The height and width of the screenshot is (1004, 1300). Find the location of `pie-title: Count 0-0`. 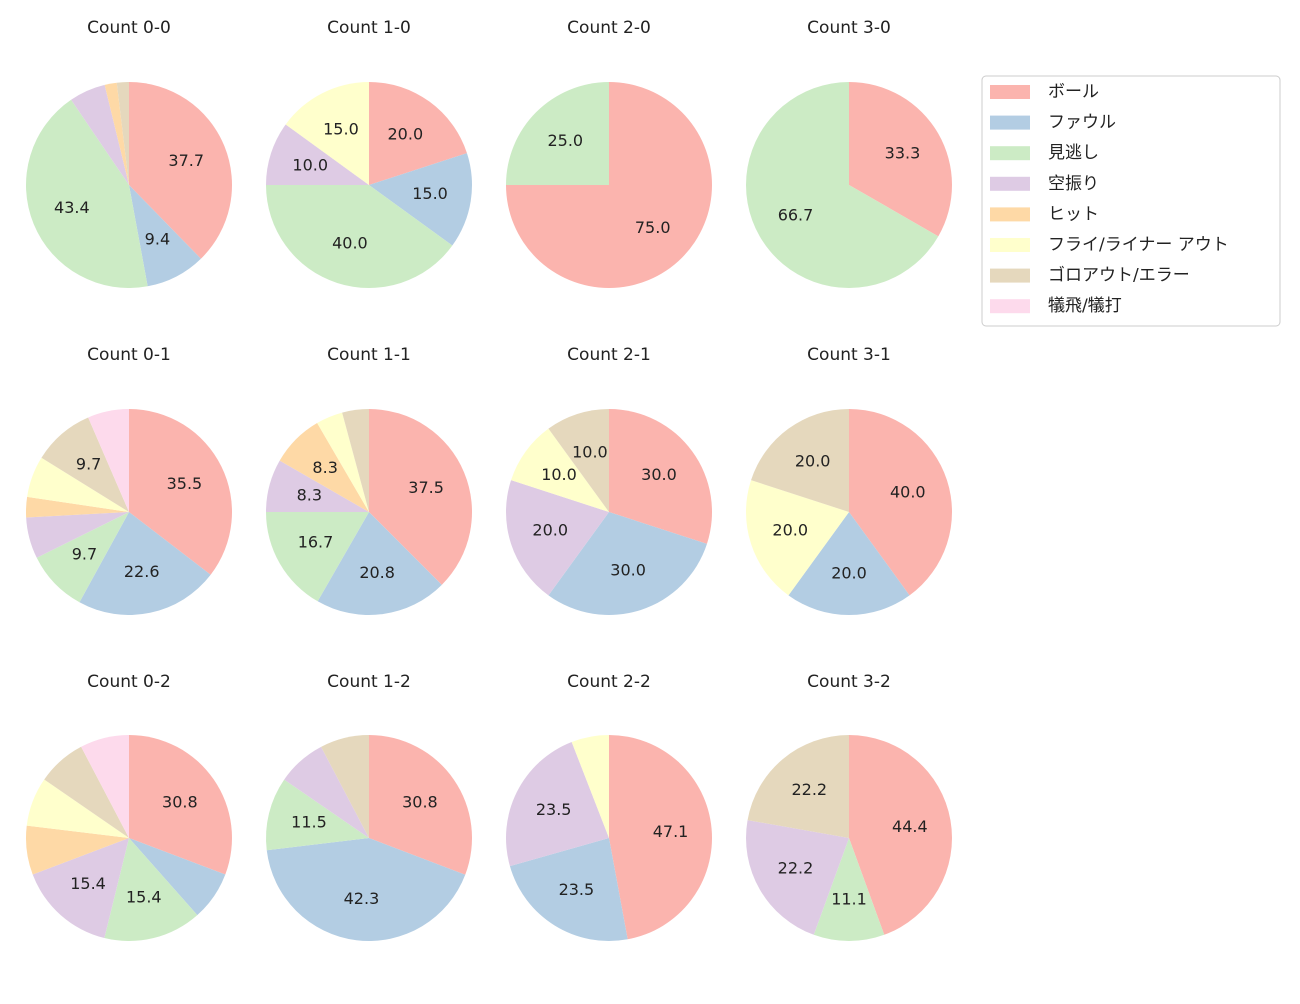

pie-title: Count 0-0 is located at coordinates (129, 28).